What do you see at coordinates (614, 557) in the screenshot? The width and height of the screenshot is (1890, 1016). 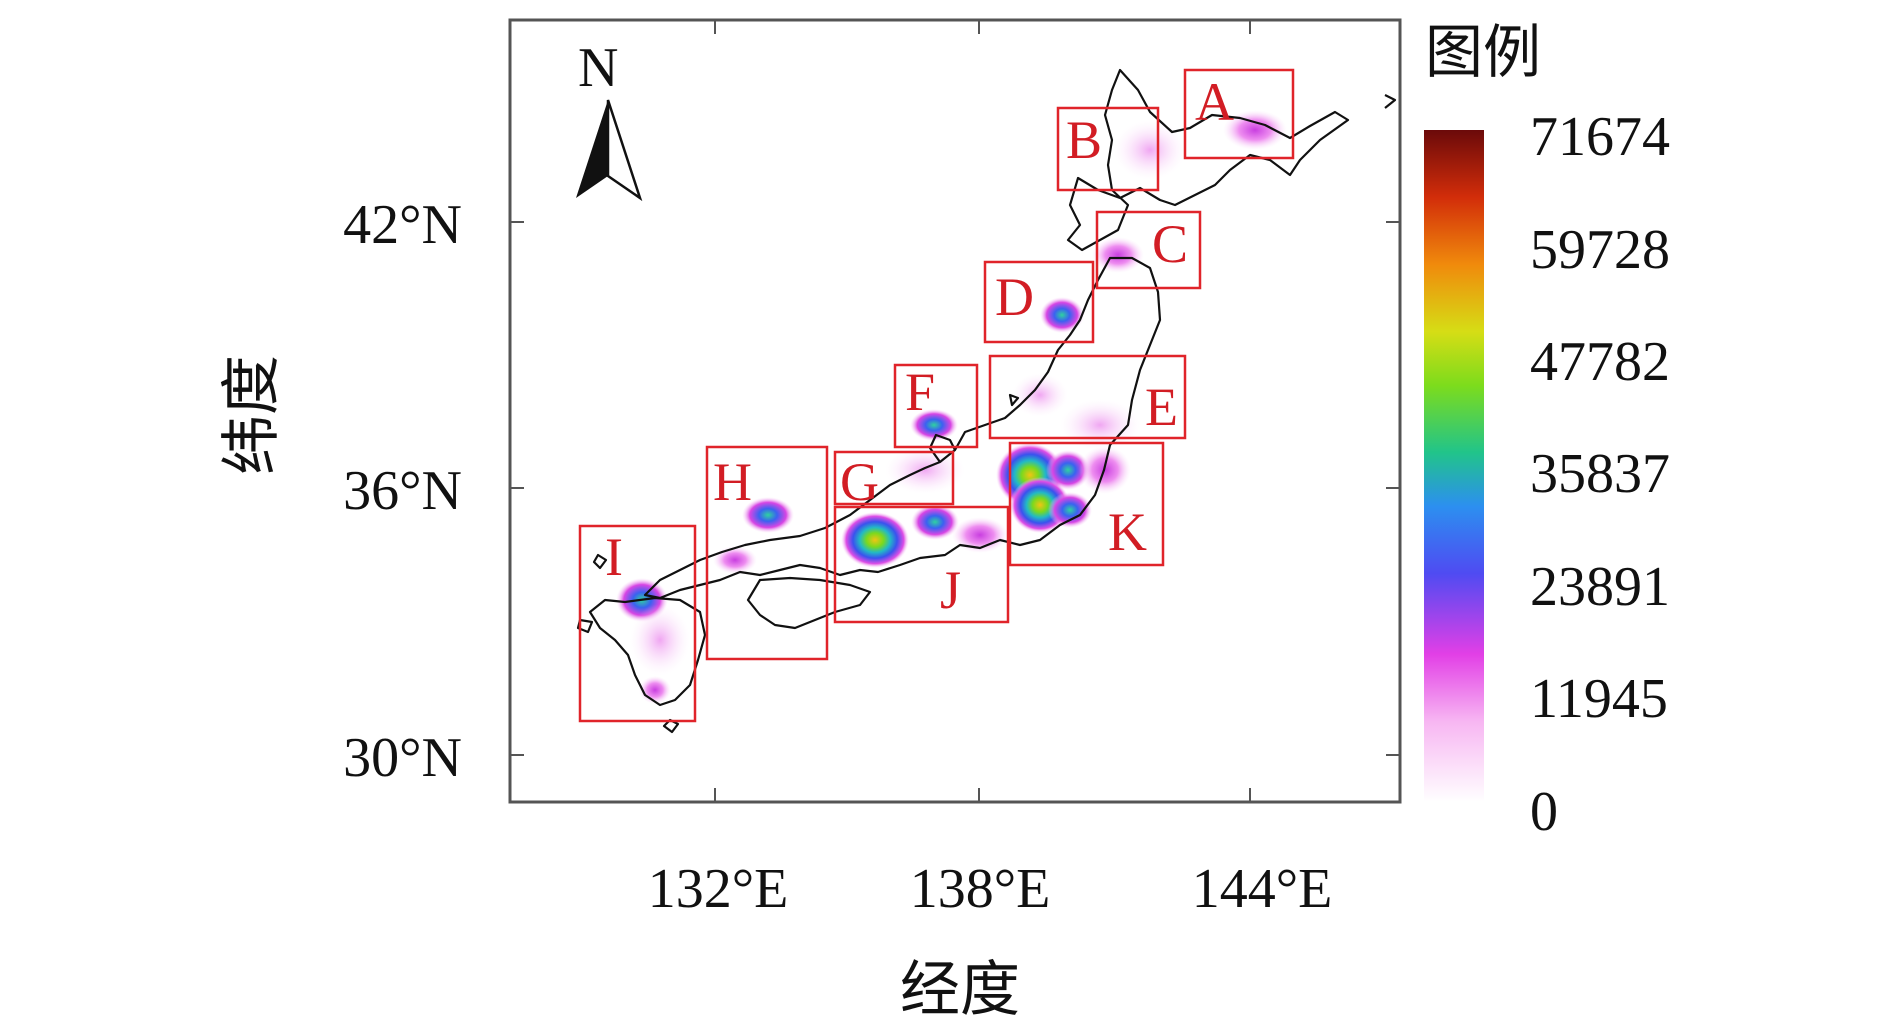 I see `region-label-i: I` at bounding box center [614, 557].